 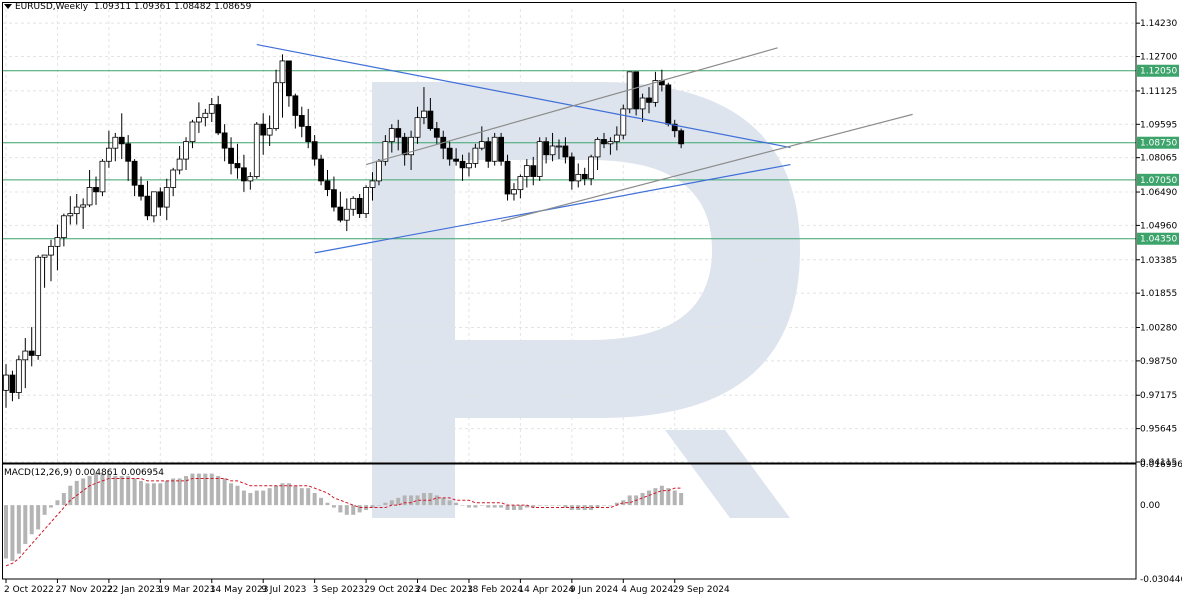 I want to click on y-tick-label: 1.04960, so click(x=1158, y=226).